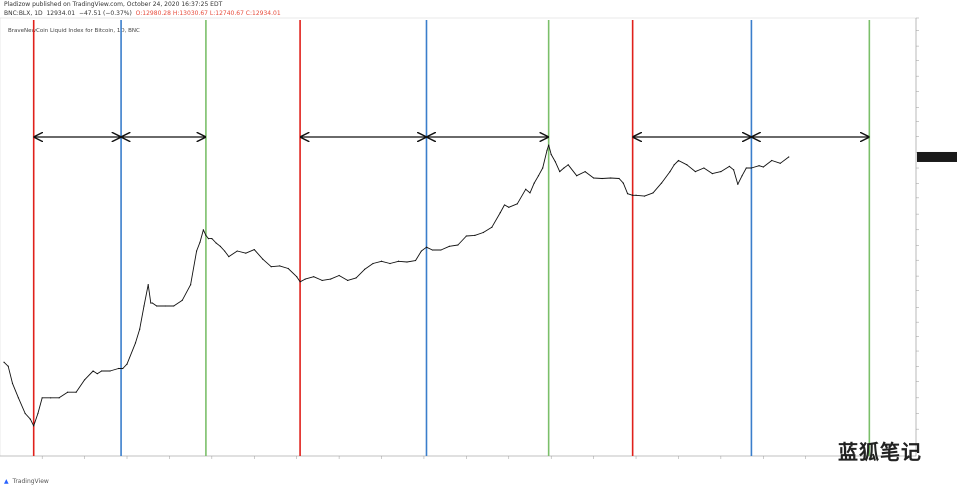  Describe the element at coordinates (937, 156) in the screenshot. I see `current-price-tag` at that location.